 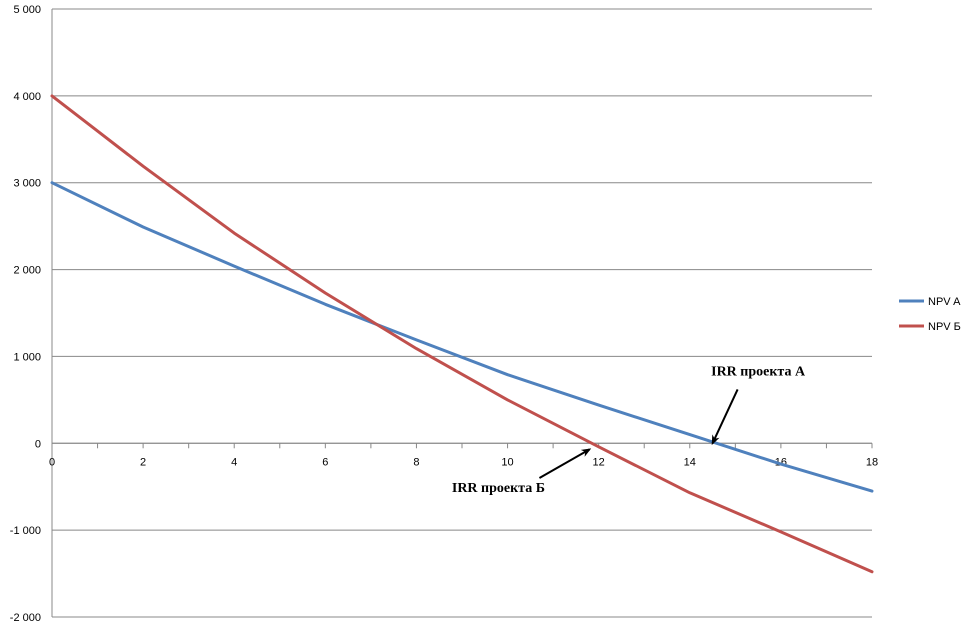 What do you see at coordinates (52, 462) in the screenshot?
I see `x-tick-label: 0` at bounding box center [52, 462].